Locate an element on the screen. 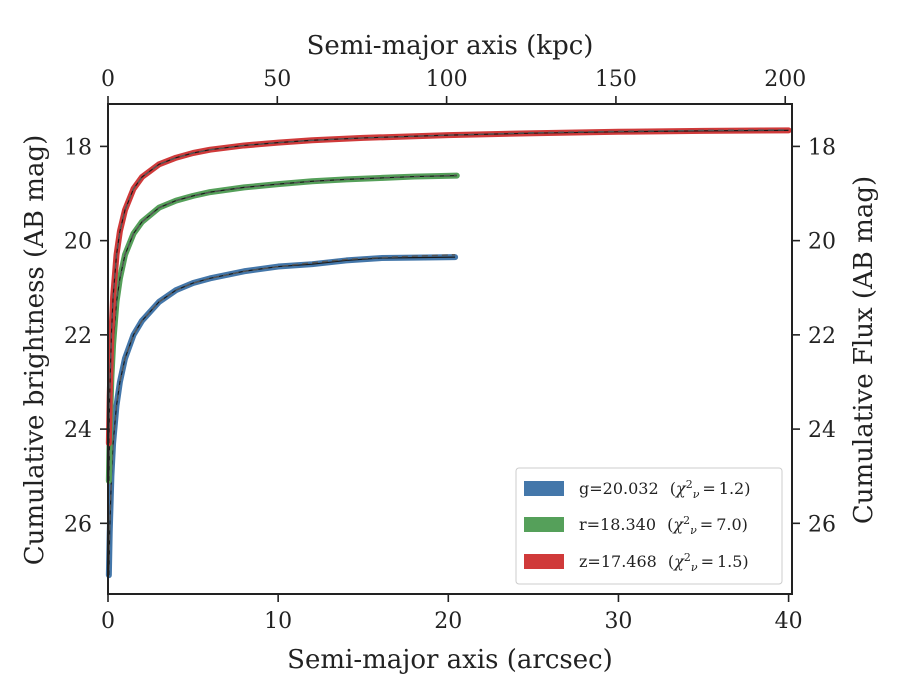 Image resolution: width=900 pixels, height=700 pixels. legend-label-z-name: z=17.468 is located at coordinates (618, 561).